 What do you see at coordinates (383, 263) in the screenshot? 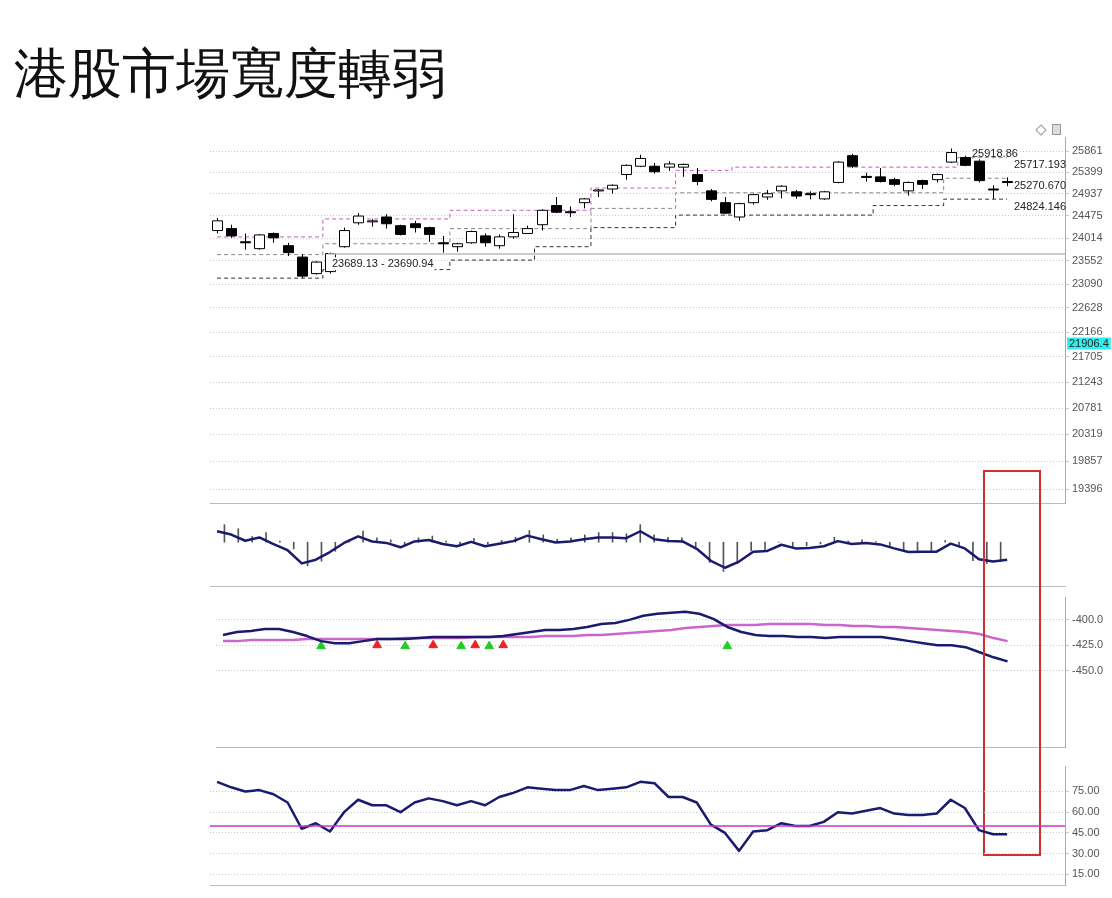
I see `band-label: 23689.13 - 23690.94` at bounding box center [383, 263].